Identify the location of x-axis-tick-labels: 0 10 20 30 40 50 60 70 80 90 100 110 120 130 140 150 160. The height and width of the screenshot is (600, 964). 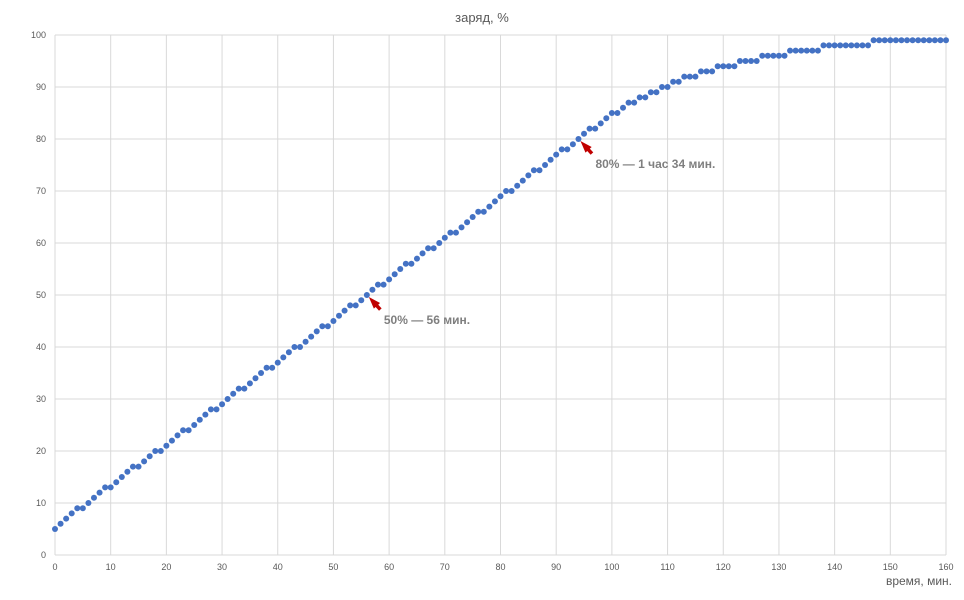
(502, 567).